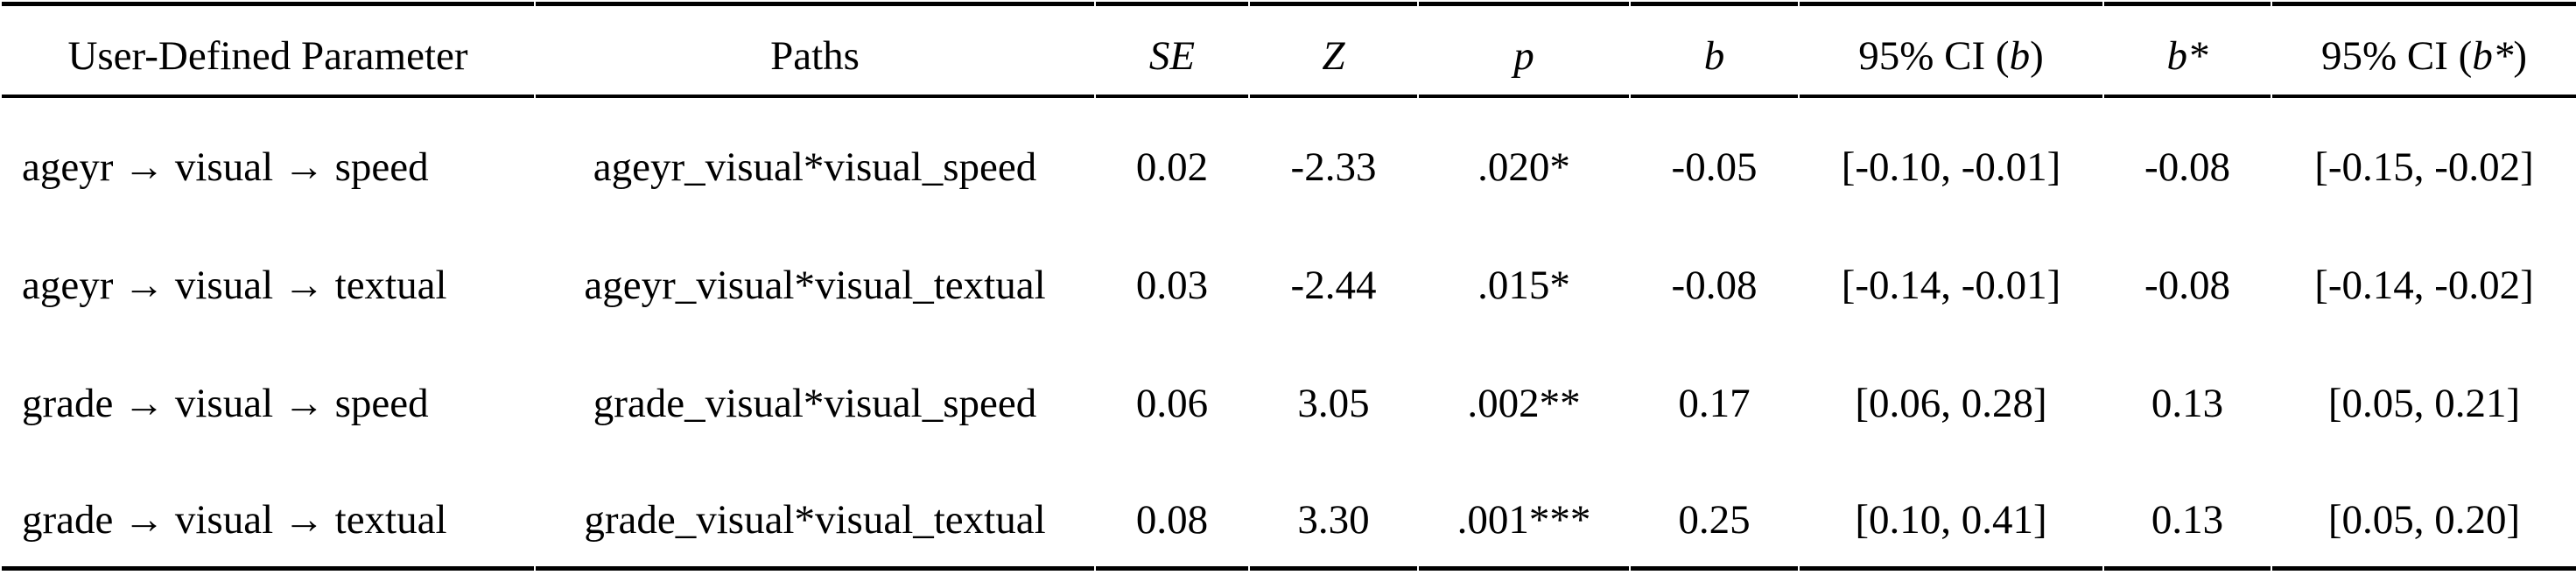  I want to click on header-text: User-Defined Parameter, so click(267, 56).